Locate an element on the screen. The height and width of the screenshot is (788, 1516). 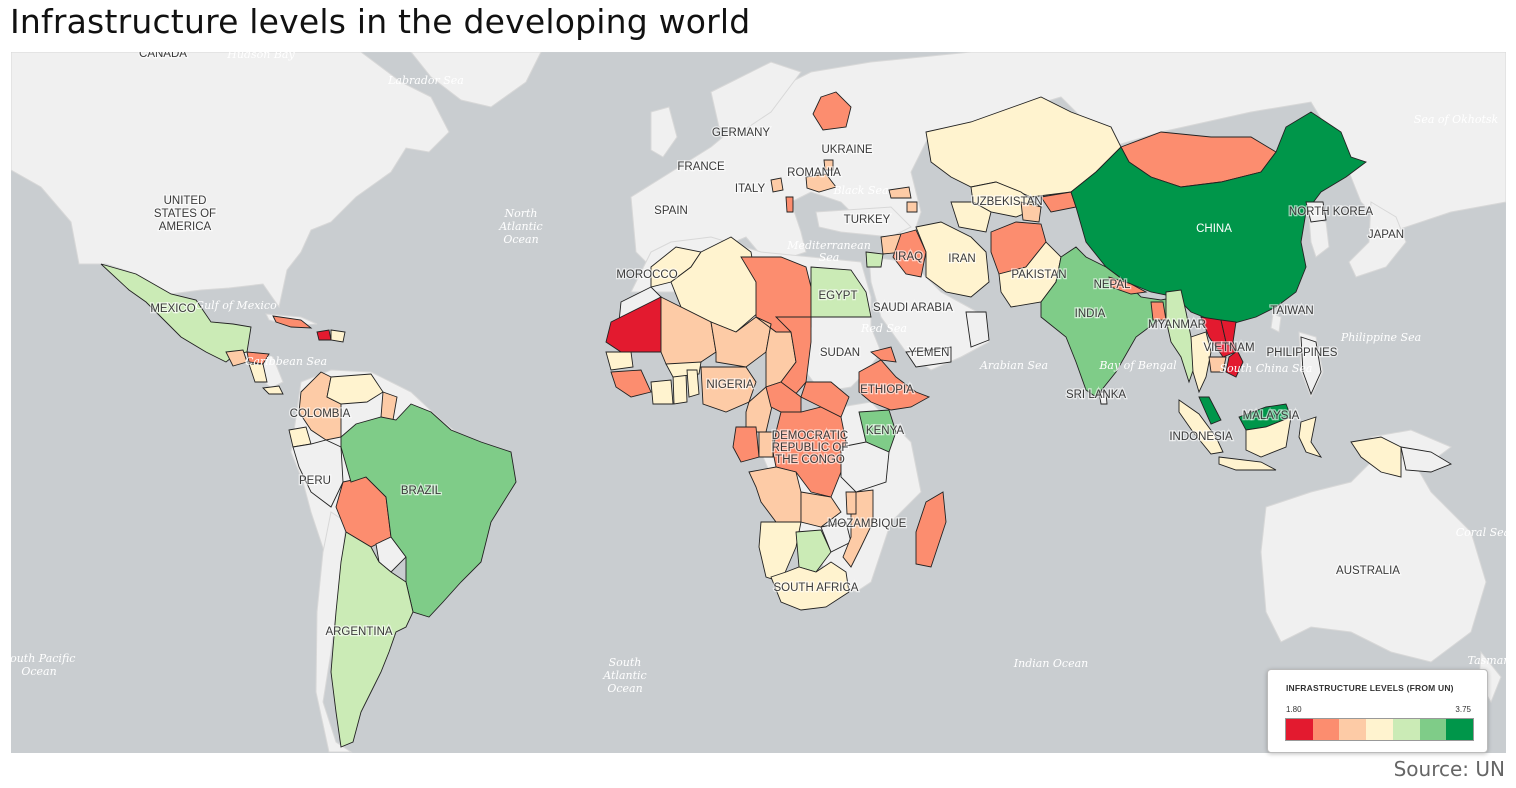
country-indonesia-sumatra is located at coordinates (1201, 427).